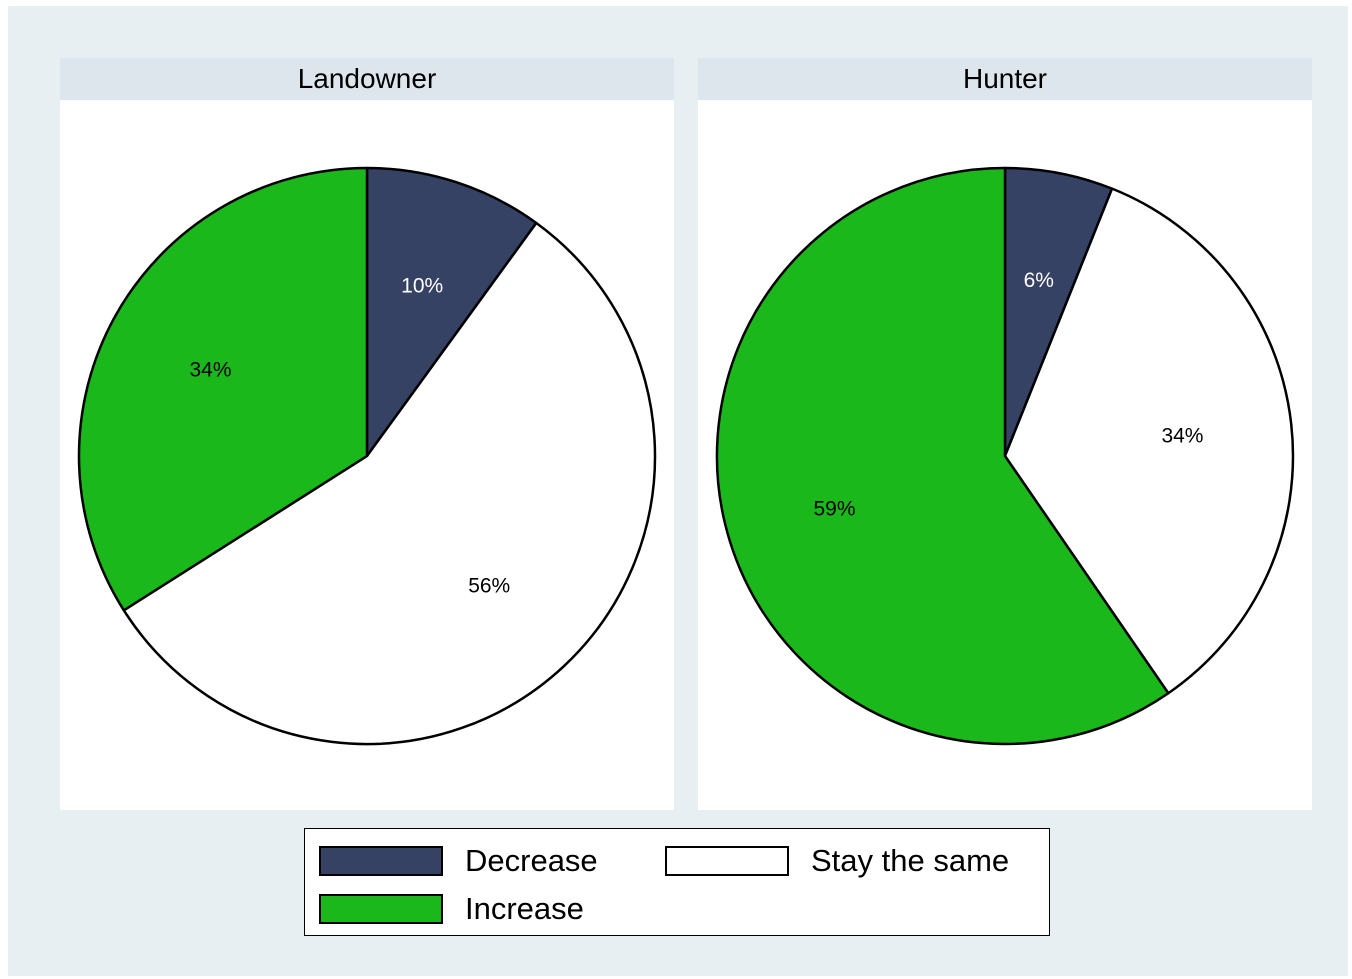 This screenshot has width=1352, height=979. What do you see at coordinates (367, 79) in the screenshot?
I see `panel-title-landowner: Landowner` at bounding box center [367, 79].